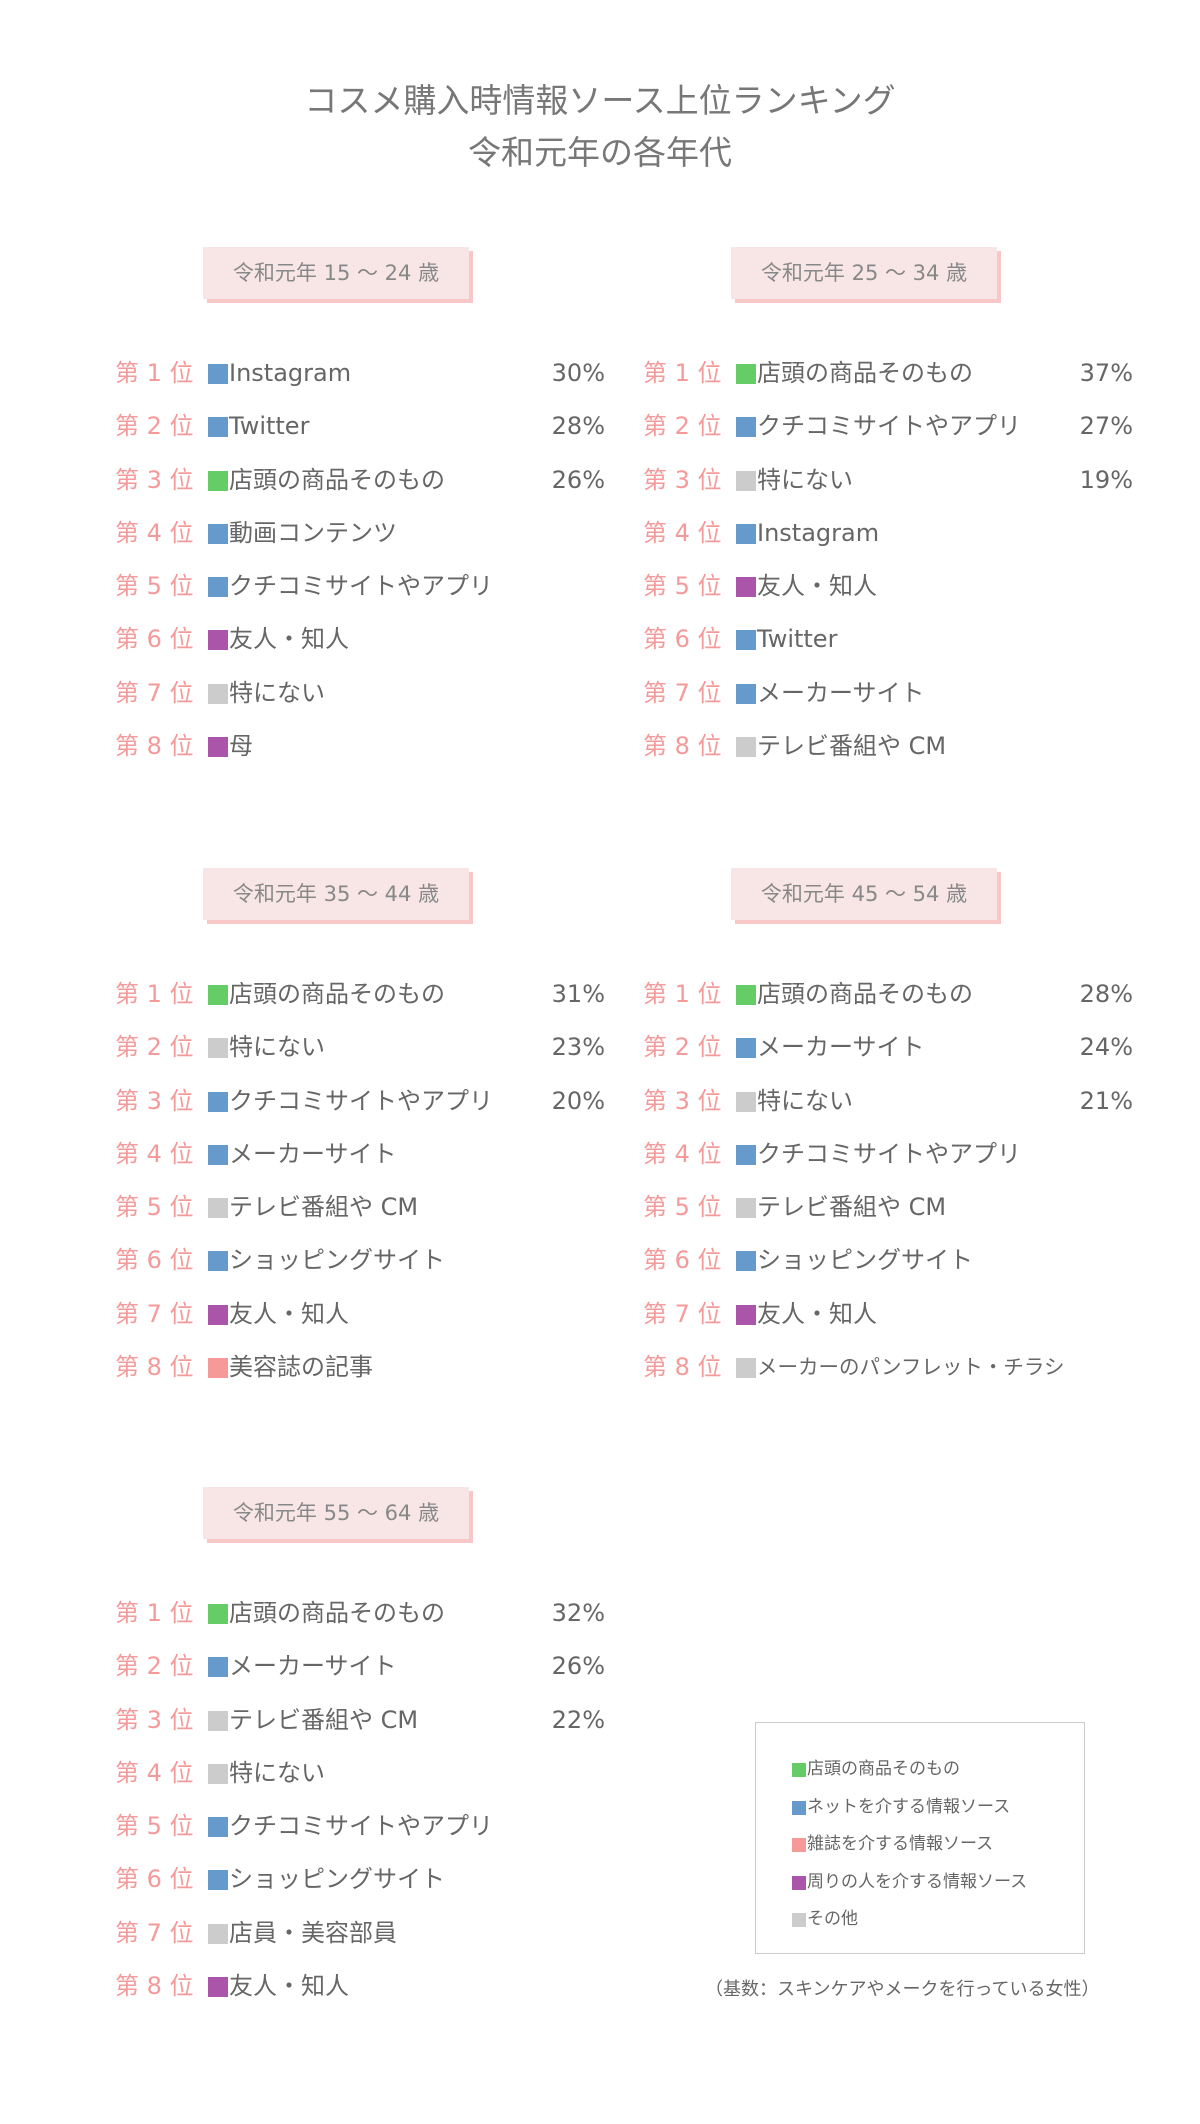 The width and height of the screenshot is (1200, 2124). Describe the element at coordinates (888, 480) in the screenshot. I see `ranking-row: 第 3 位 特にない 19%` at that location.